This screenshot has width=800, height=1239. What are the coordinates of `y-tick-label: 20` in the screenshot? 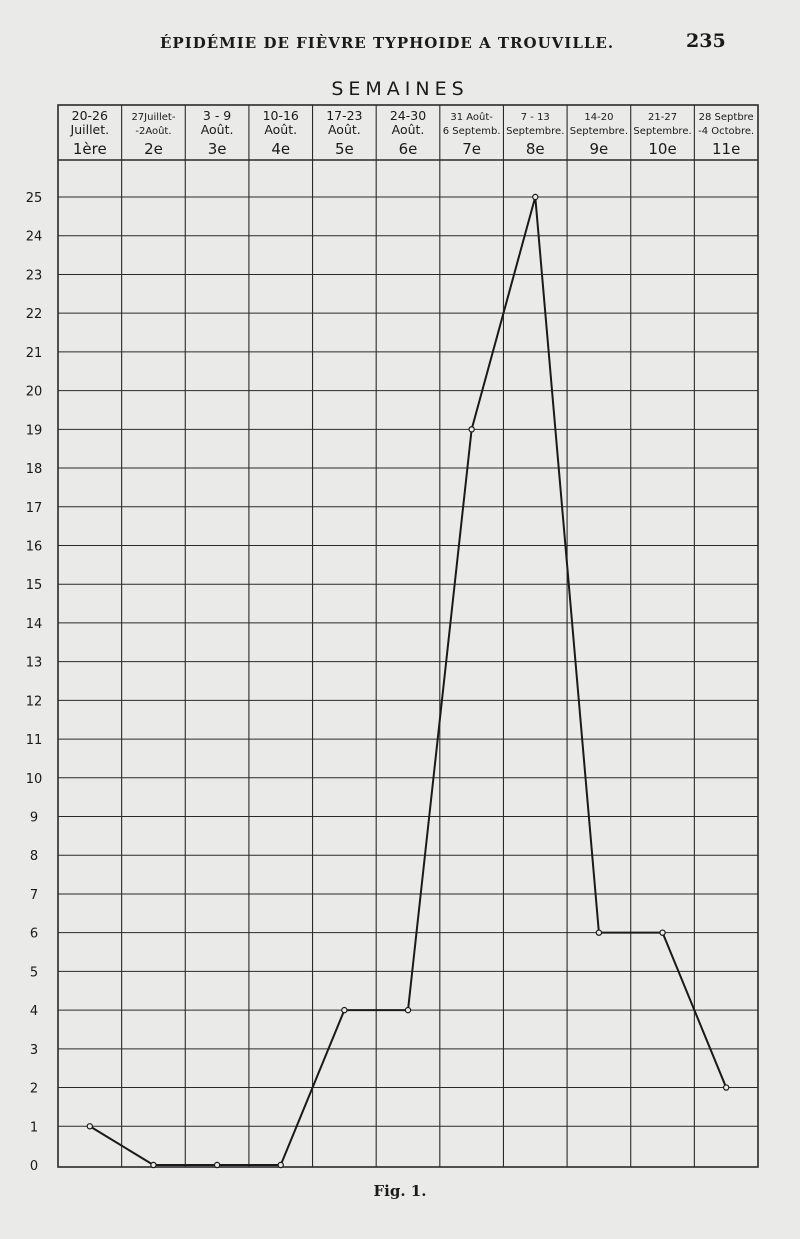 It's located at (34, 392).